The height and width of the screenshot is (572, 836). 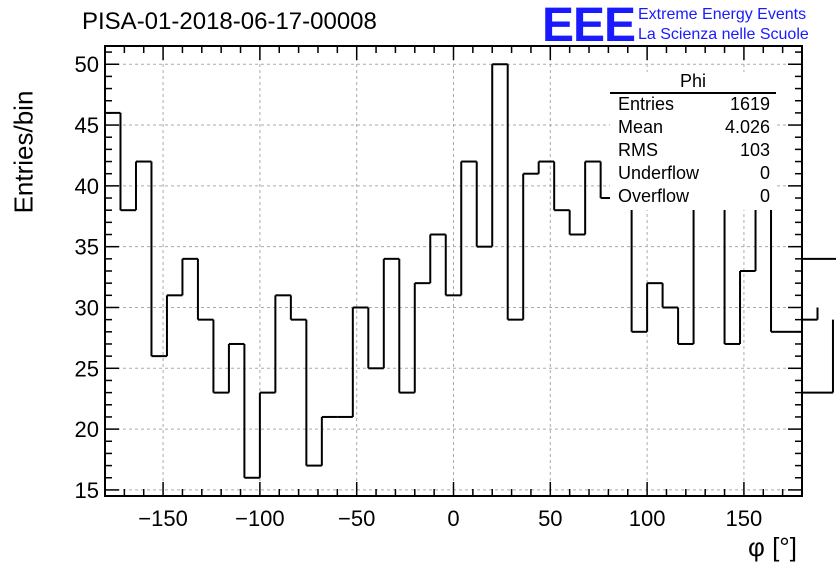 I want to click on y-tick-labels: 15 20 25 30 35 40 45 50, so click(x=87, y=277).